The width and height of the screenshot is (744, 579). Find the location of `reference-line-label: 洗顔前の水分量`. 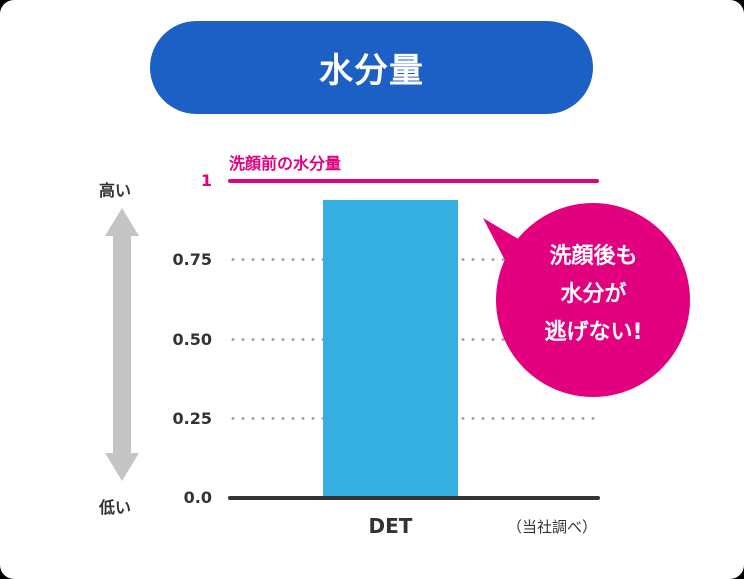

reference-line-label: 洗顔前の水分量 is located at coordinates (285, 163).